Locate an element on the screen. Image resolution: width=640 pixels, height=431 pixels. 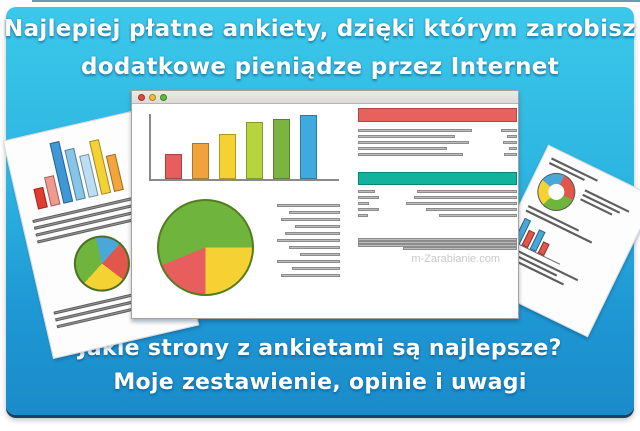
donut-hole is located at coordinates (556, 192).